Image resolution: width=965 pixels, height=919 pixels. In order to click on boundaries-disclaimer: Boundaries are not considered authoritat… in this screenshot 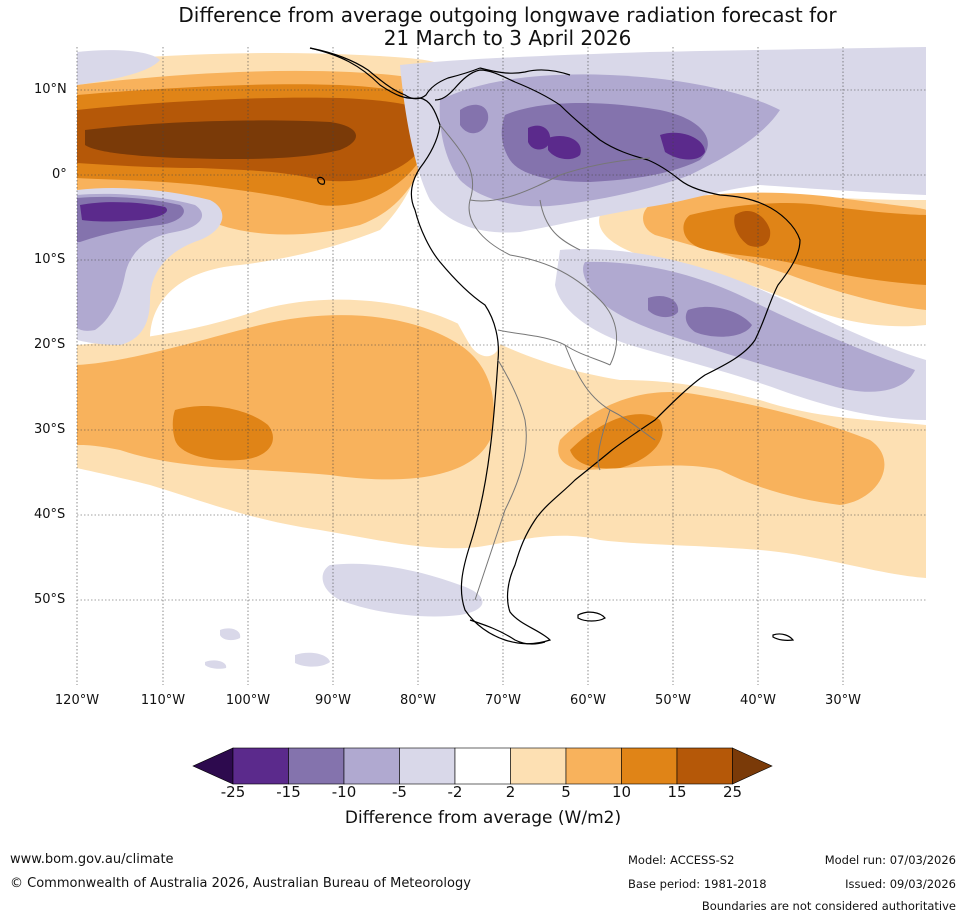, I will do `click(828, 906)`.